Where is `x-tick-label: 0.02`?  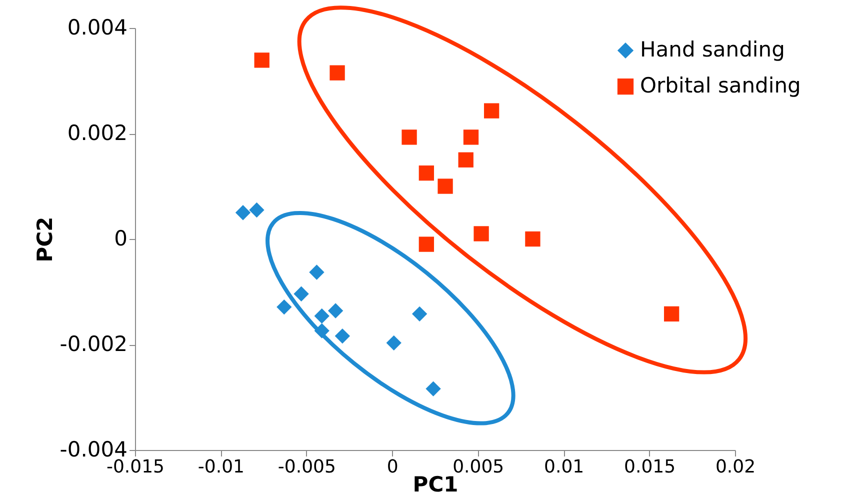
x-tick-label: 0.02 is located at coordinates (735, 467).